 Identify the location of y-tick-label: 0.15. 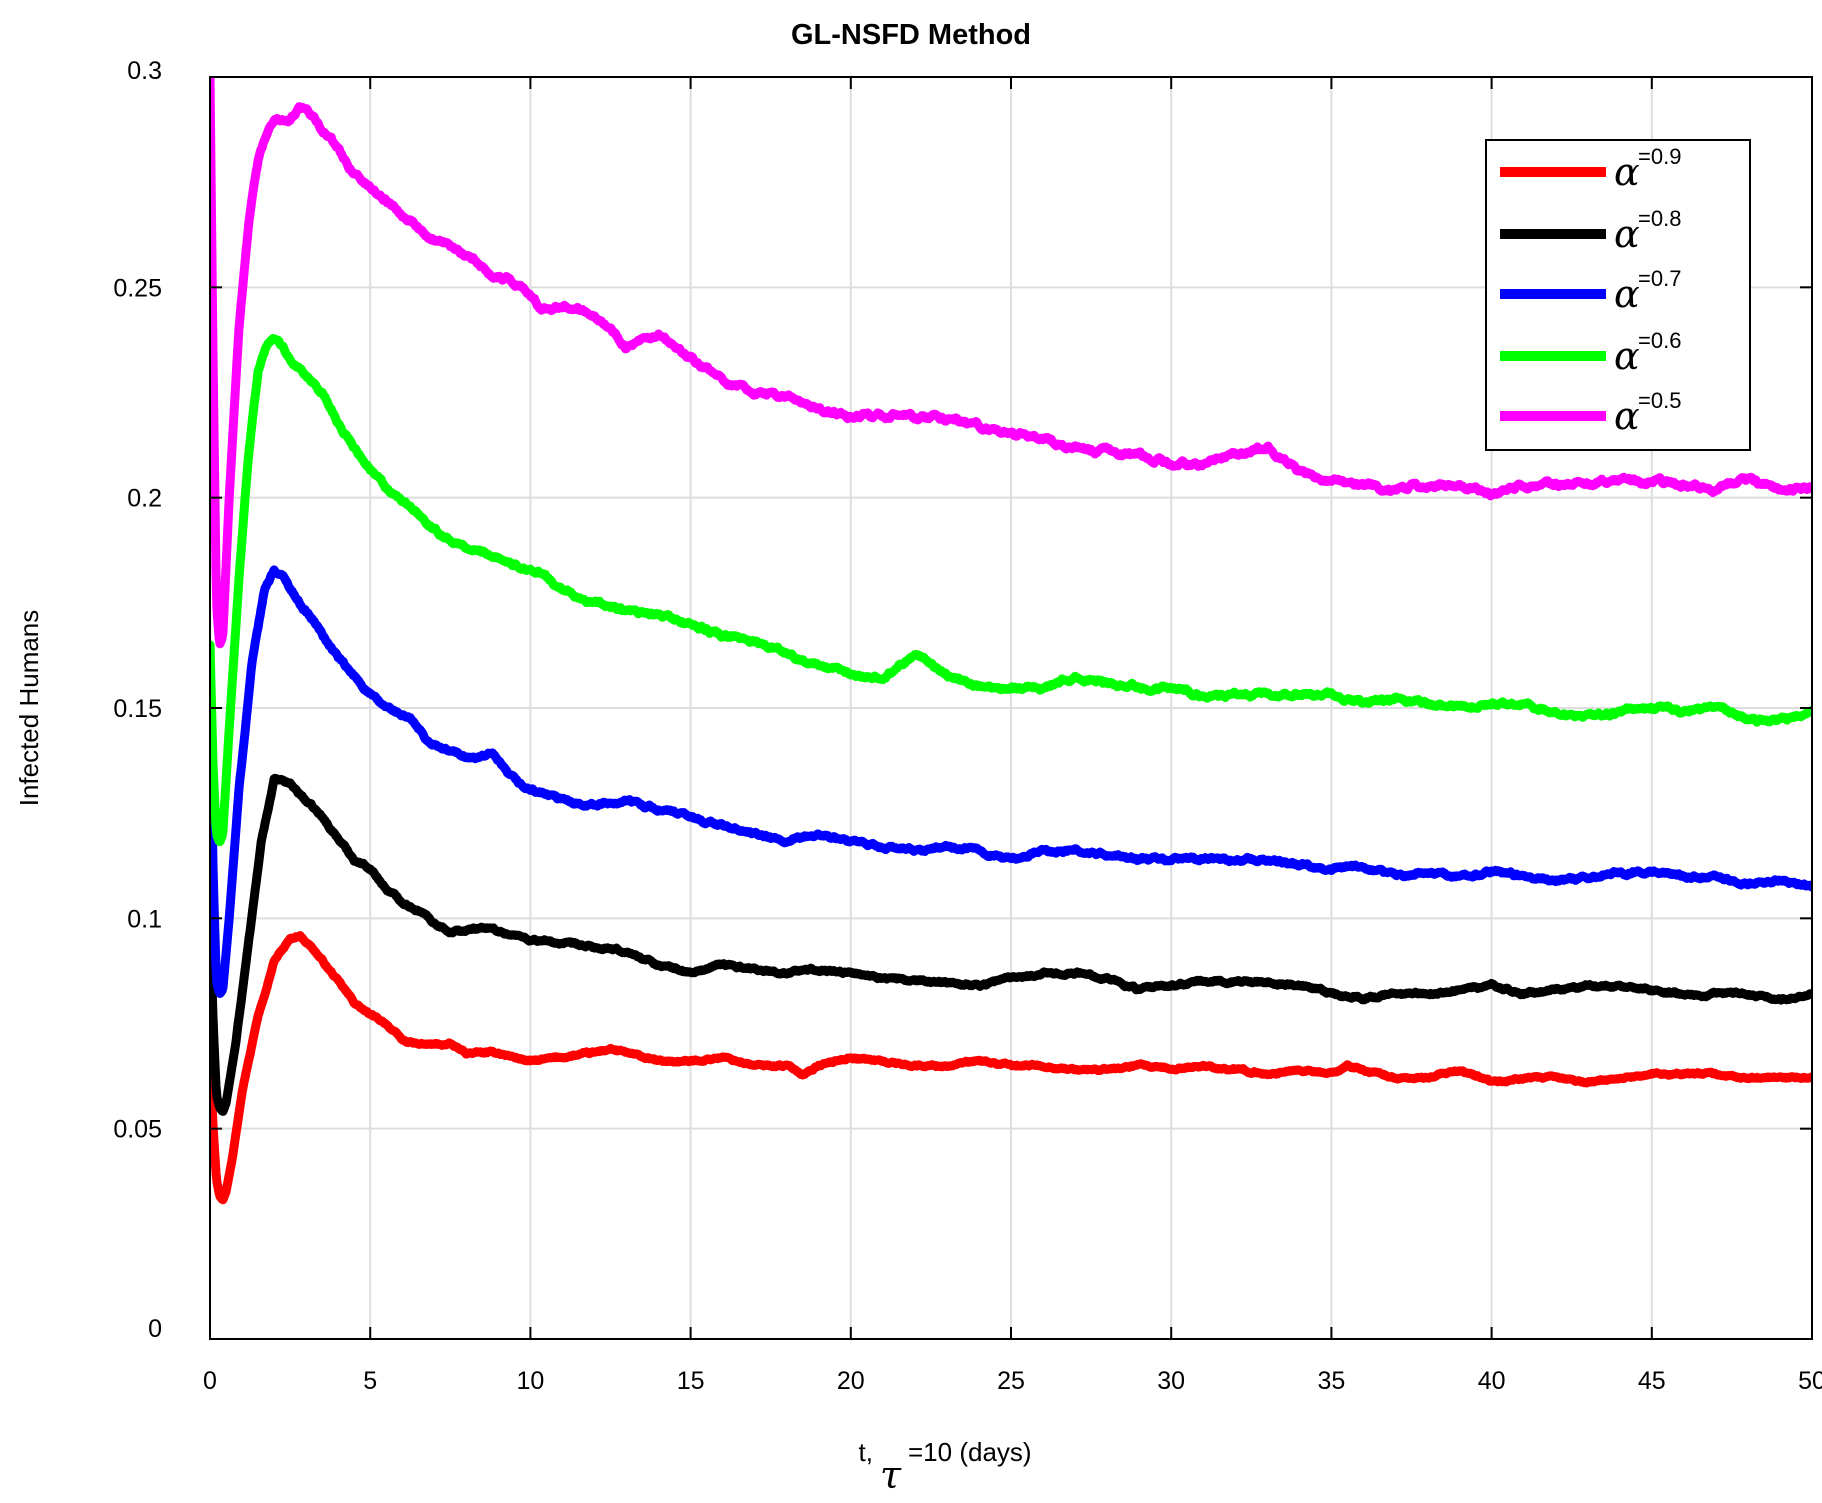
(137, 709).